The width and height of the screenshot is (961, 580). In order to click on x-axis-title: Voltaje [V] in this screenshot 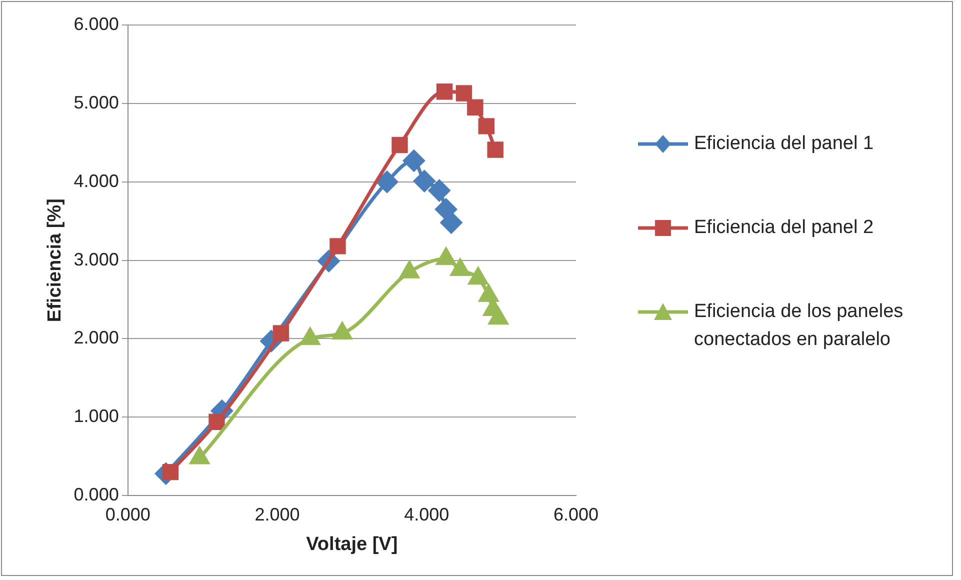, I will do `click(352, 544)`.